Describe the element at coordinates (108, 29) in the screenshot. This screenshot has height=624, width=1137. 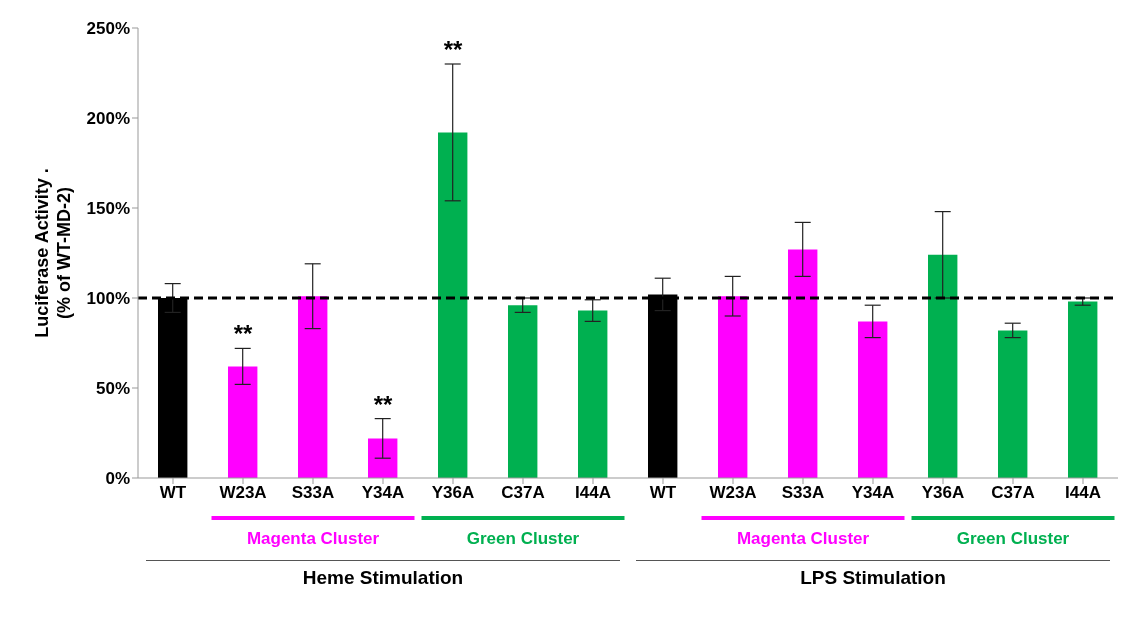
I see `y-tick-label: 250%` at that location.